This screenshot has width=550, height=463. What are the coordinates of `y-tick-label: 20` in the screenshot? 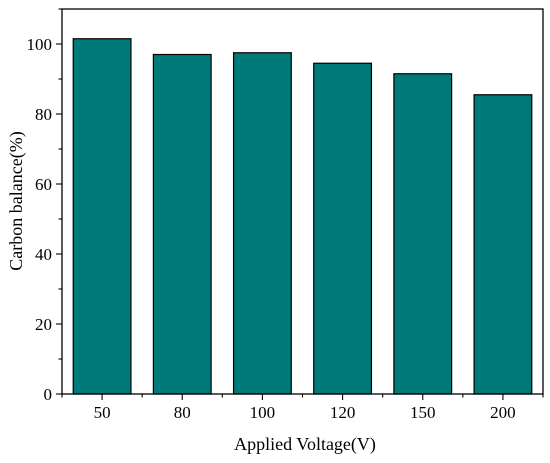 It's located at (43, 324).